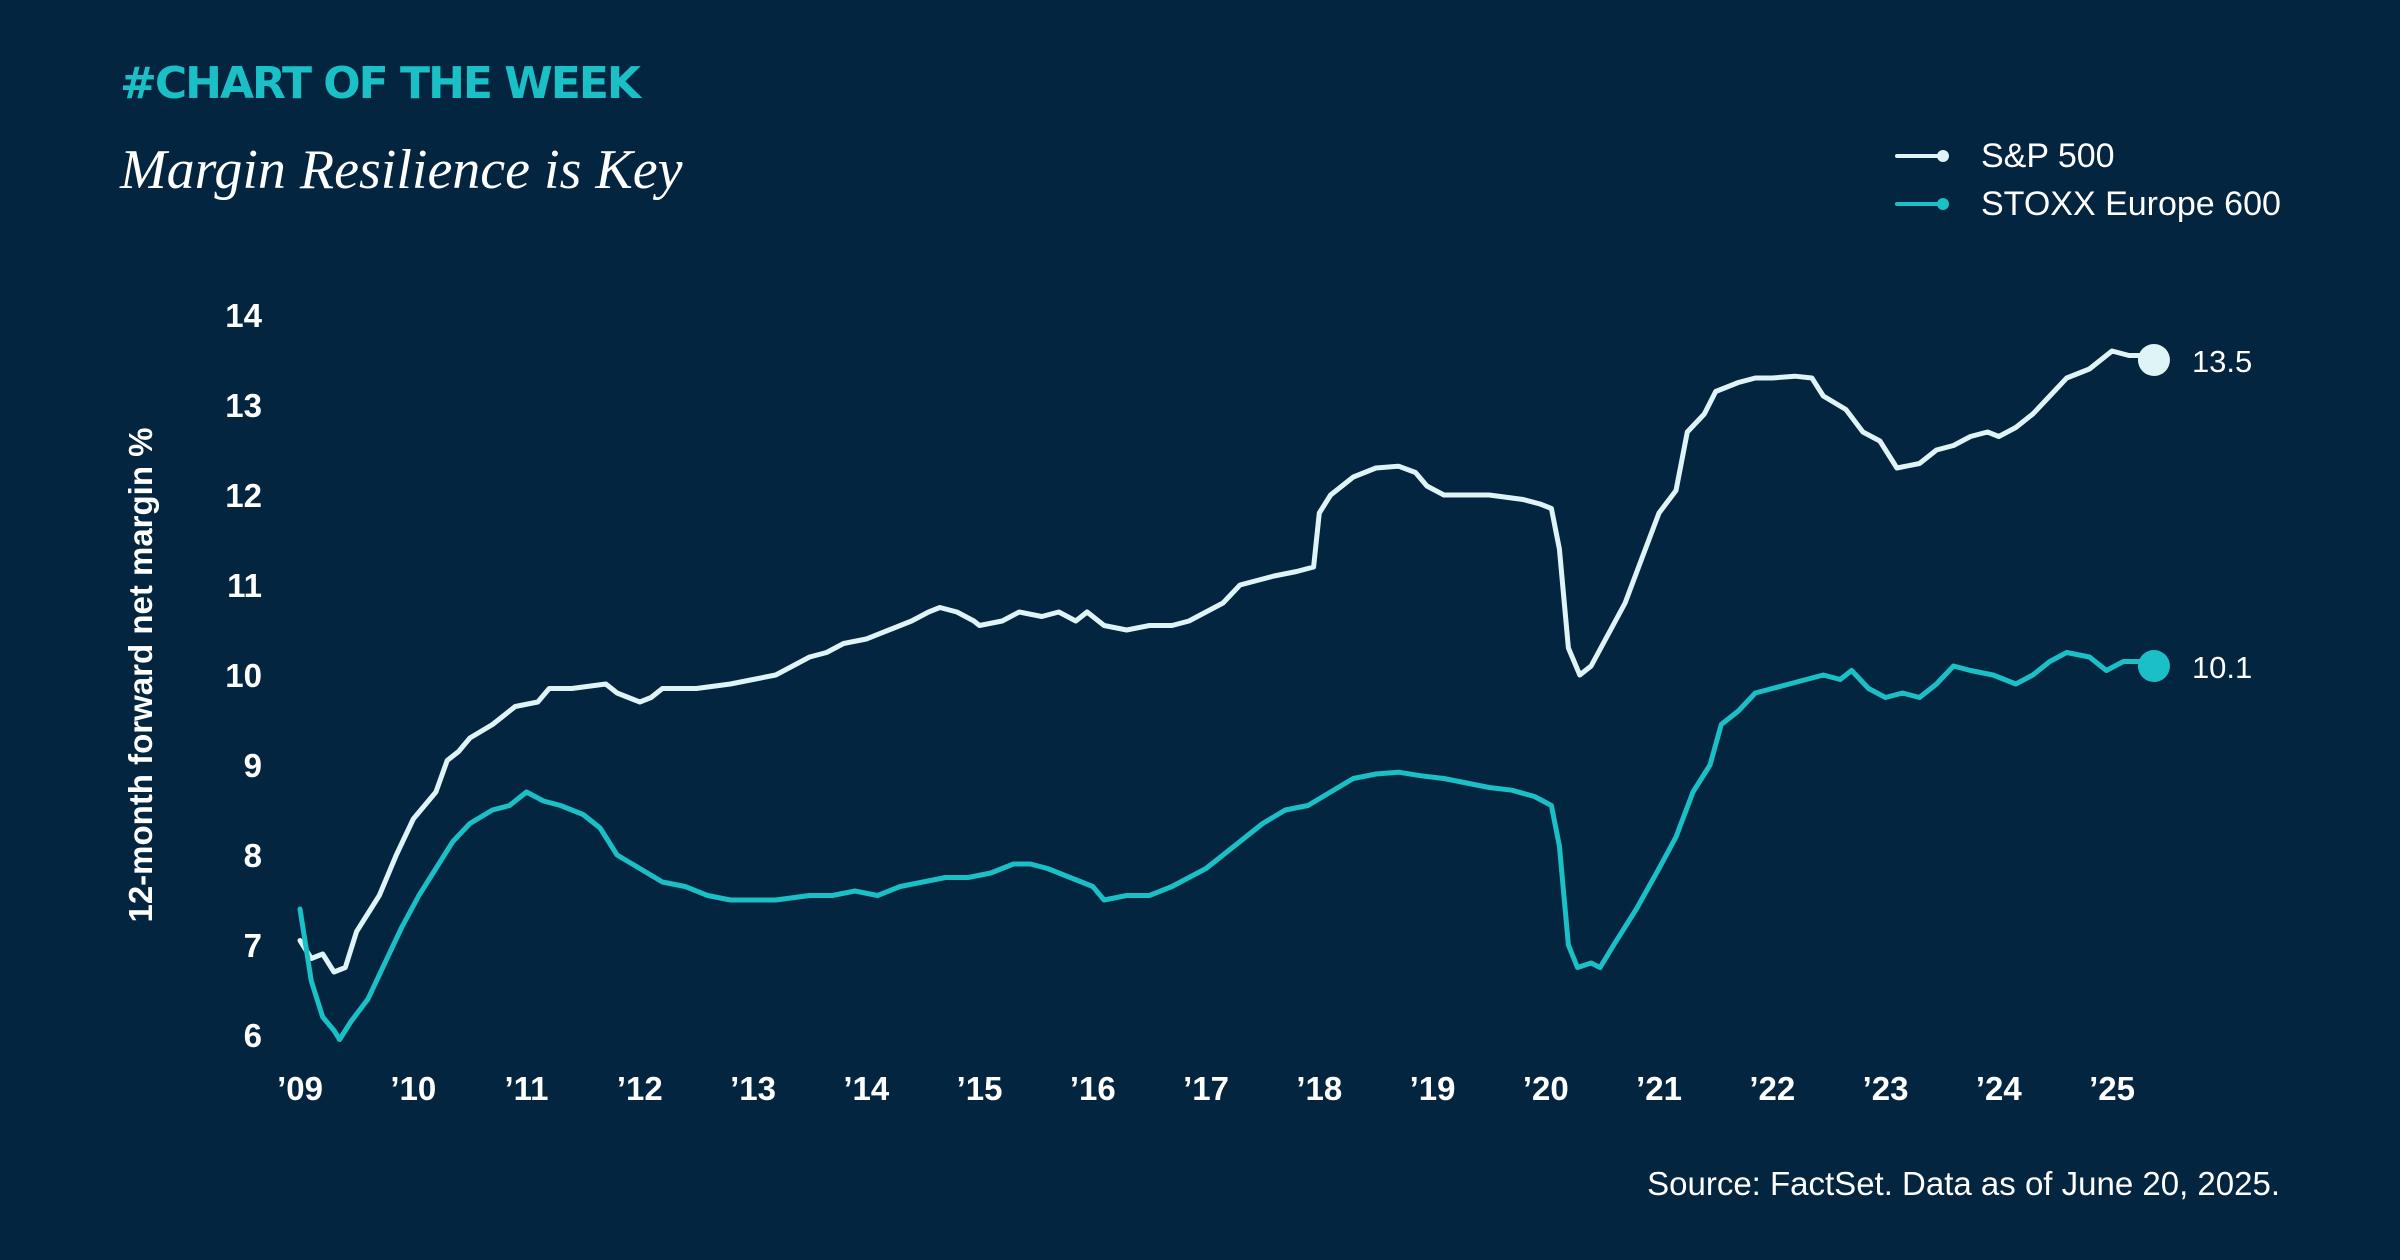 The width and height of the screenshot is (2400, 1260). Describe the element at coordinates (866, 1088) in the screenshot. I see `x-tick-label: ’14` at that location.